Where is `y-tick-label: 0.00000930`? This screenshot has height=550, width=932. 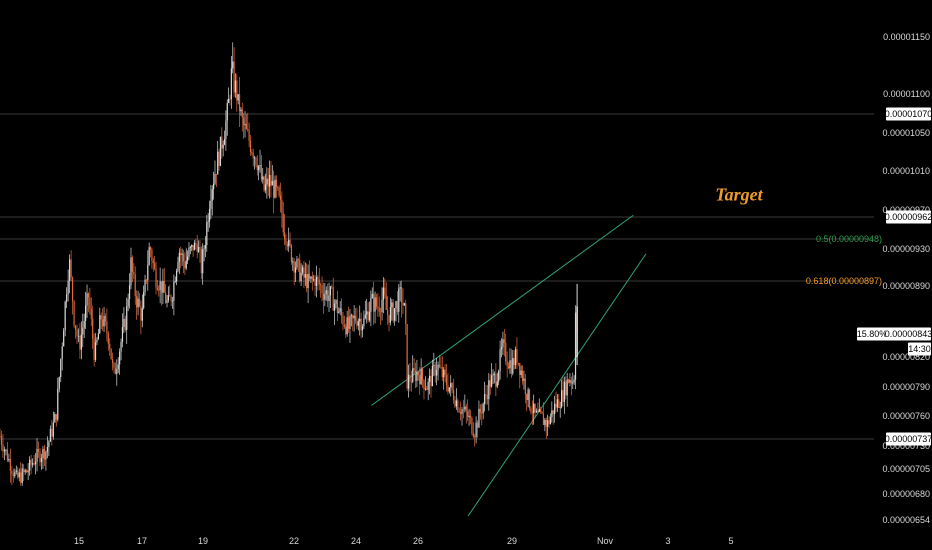
y-tick-label: 0.00000930 is located at coordinates (906, 249).